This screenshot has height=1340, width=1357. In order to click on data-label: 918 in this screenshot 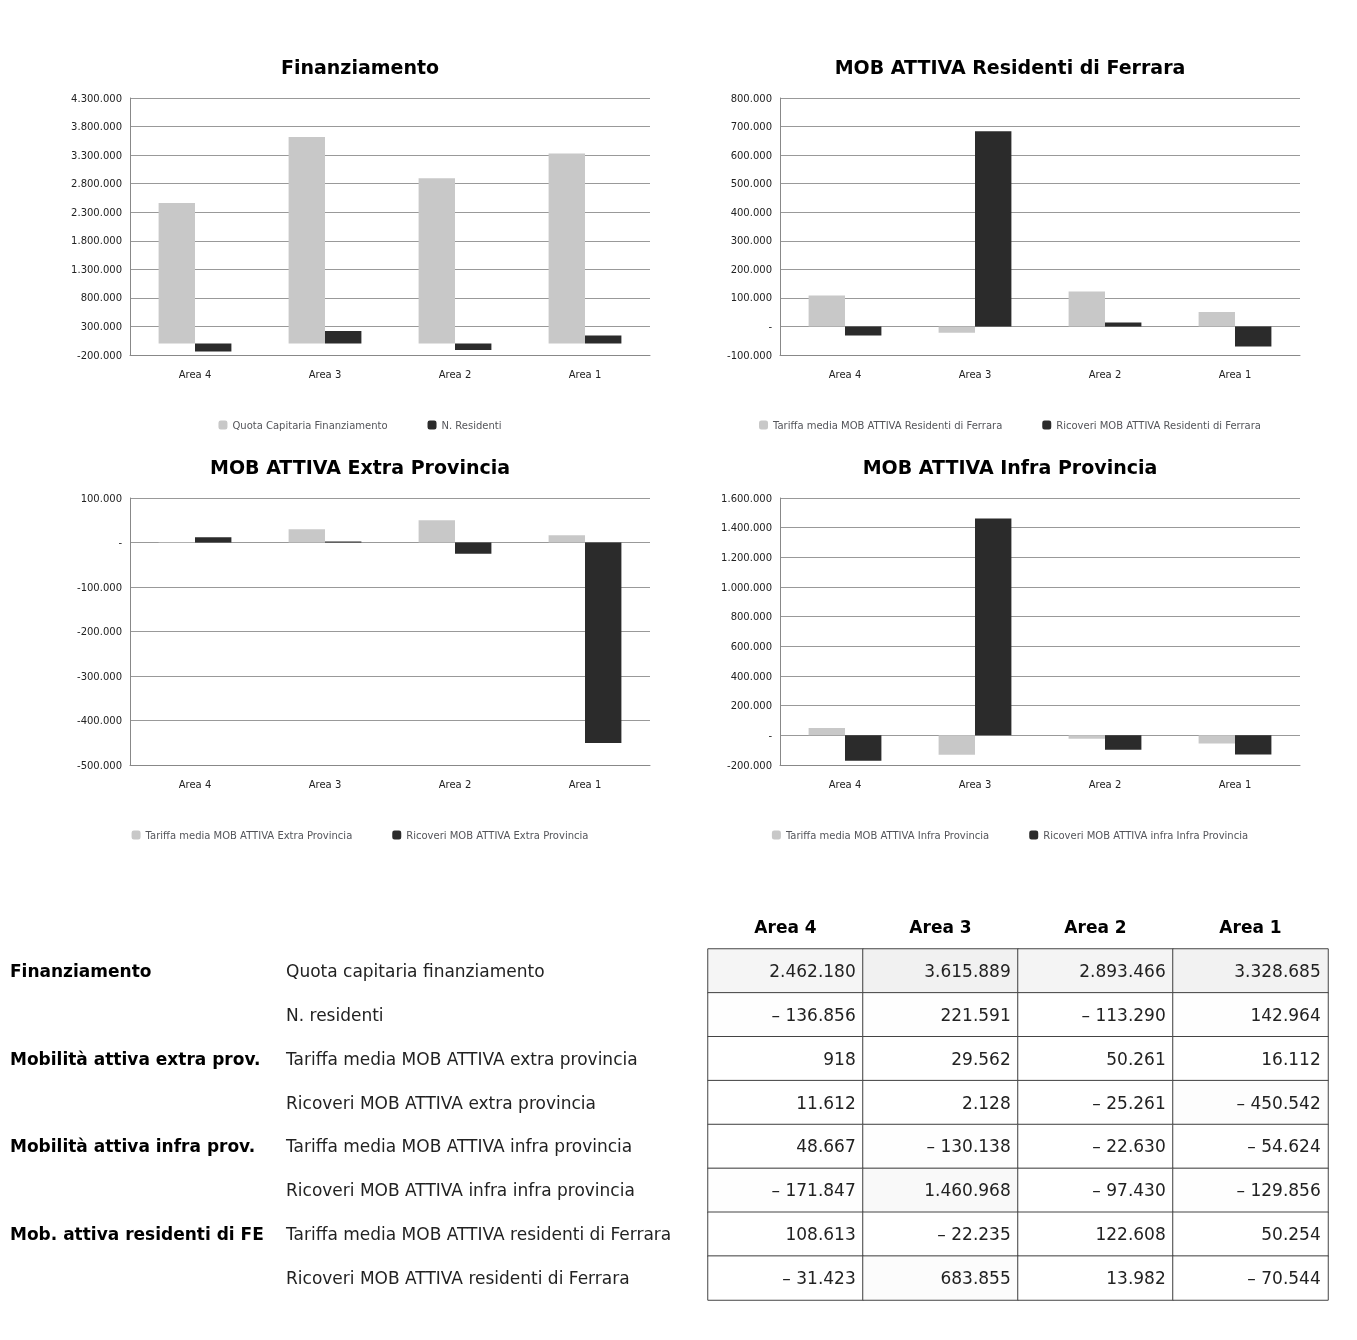, I will do `click(839, 1058)`.